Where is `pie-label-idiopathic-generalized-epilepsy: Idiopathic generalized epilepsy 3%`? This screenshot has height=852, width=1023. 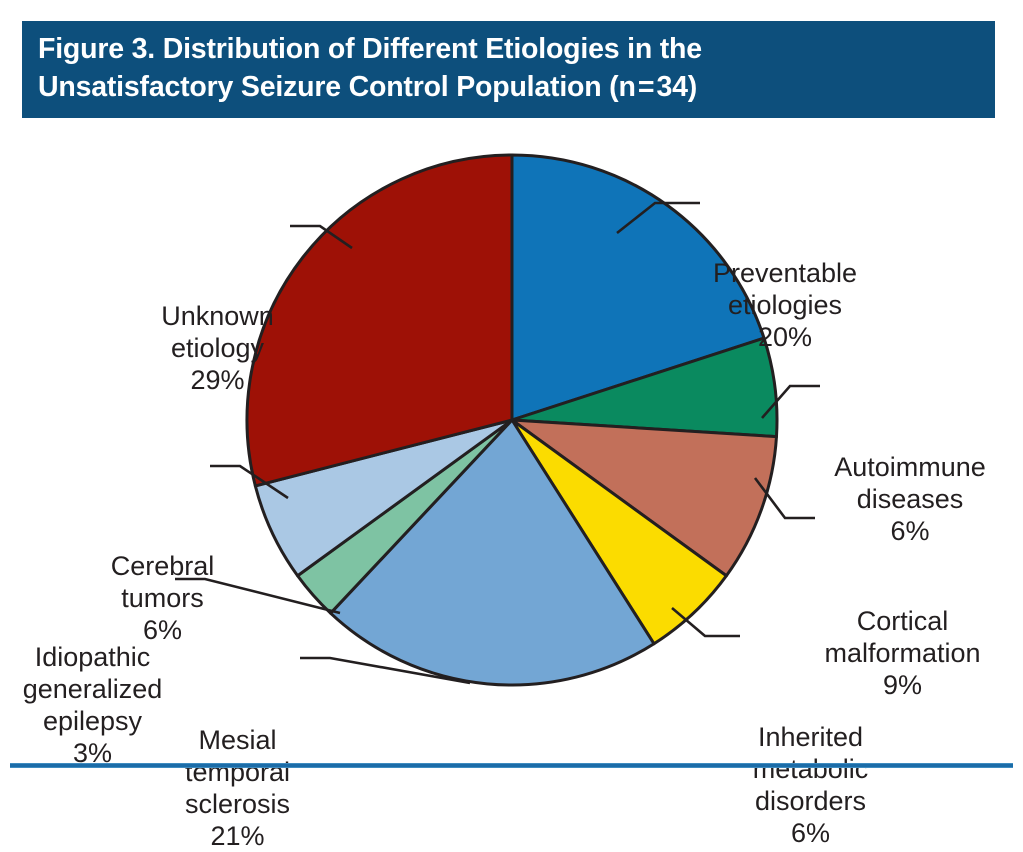 pie-label-idiopathic-generalized-epilepsy: Idiopathic generalized epilepsy 3% is located at coordinates (92, 705).